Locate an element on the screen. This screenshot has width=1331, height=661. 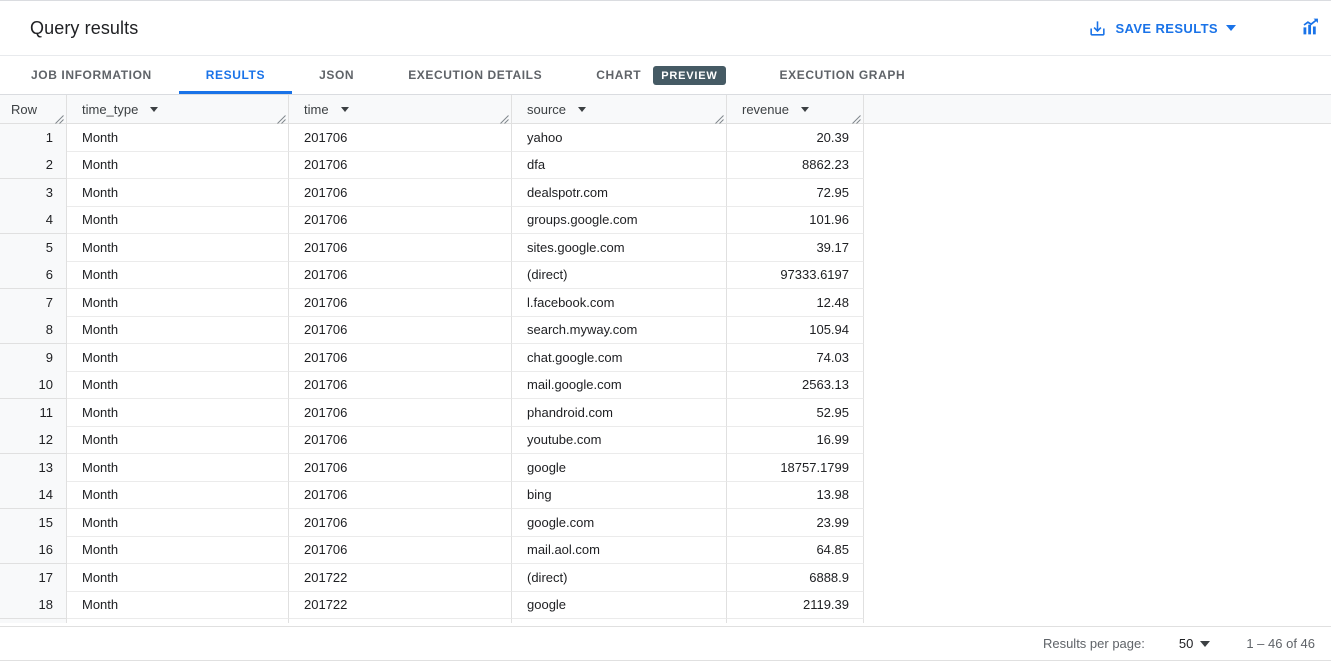
row-number-cell: 1 is located at coordinates (33, 138).